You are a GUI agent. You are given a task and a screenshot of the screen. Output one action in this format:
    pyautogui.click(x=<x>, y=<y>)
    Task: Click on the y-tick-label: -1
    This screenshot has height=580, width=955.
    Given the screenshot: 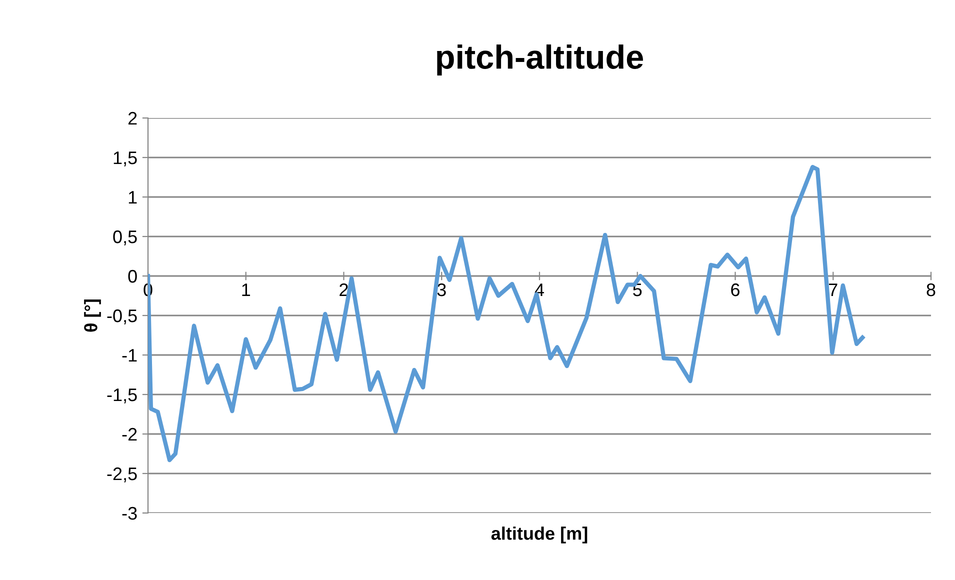 What is the action you would take?
    pyautogui.click(x=129, y=355)
    